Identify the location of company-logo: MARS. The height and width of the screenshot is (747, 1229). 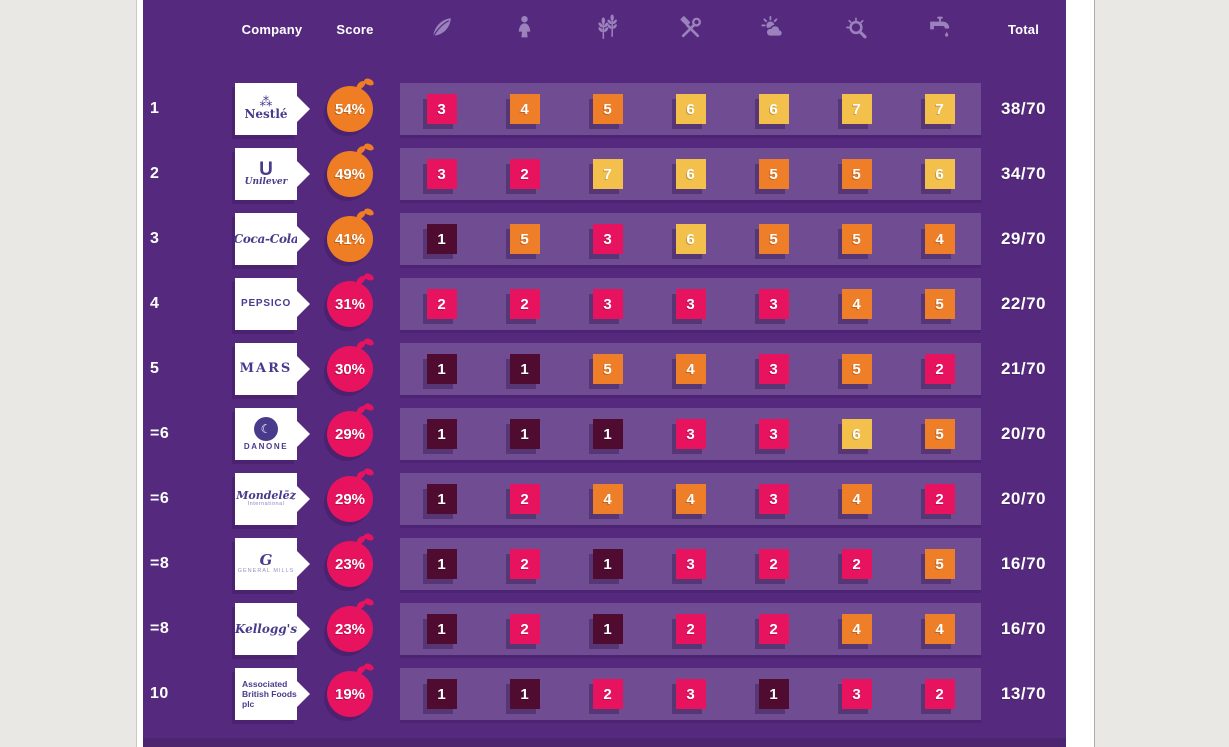
(266, 369).